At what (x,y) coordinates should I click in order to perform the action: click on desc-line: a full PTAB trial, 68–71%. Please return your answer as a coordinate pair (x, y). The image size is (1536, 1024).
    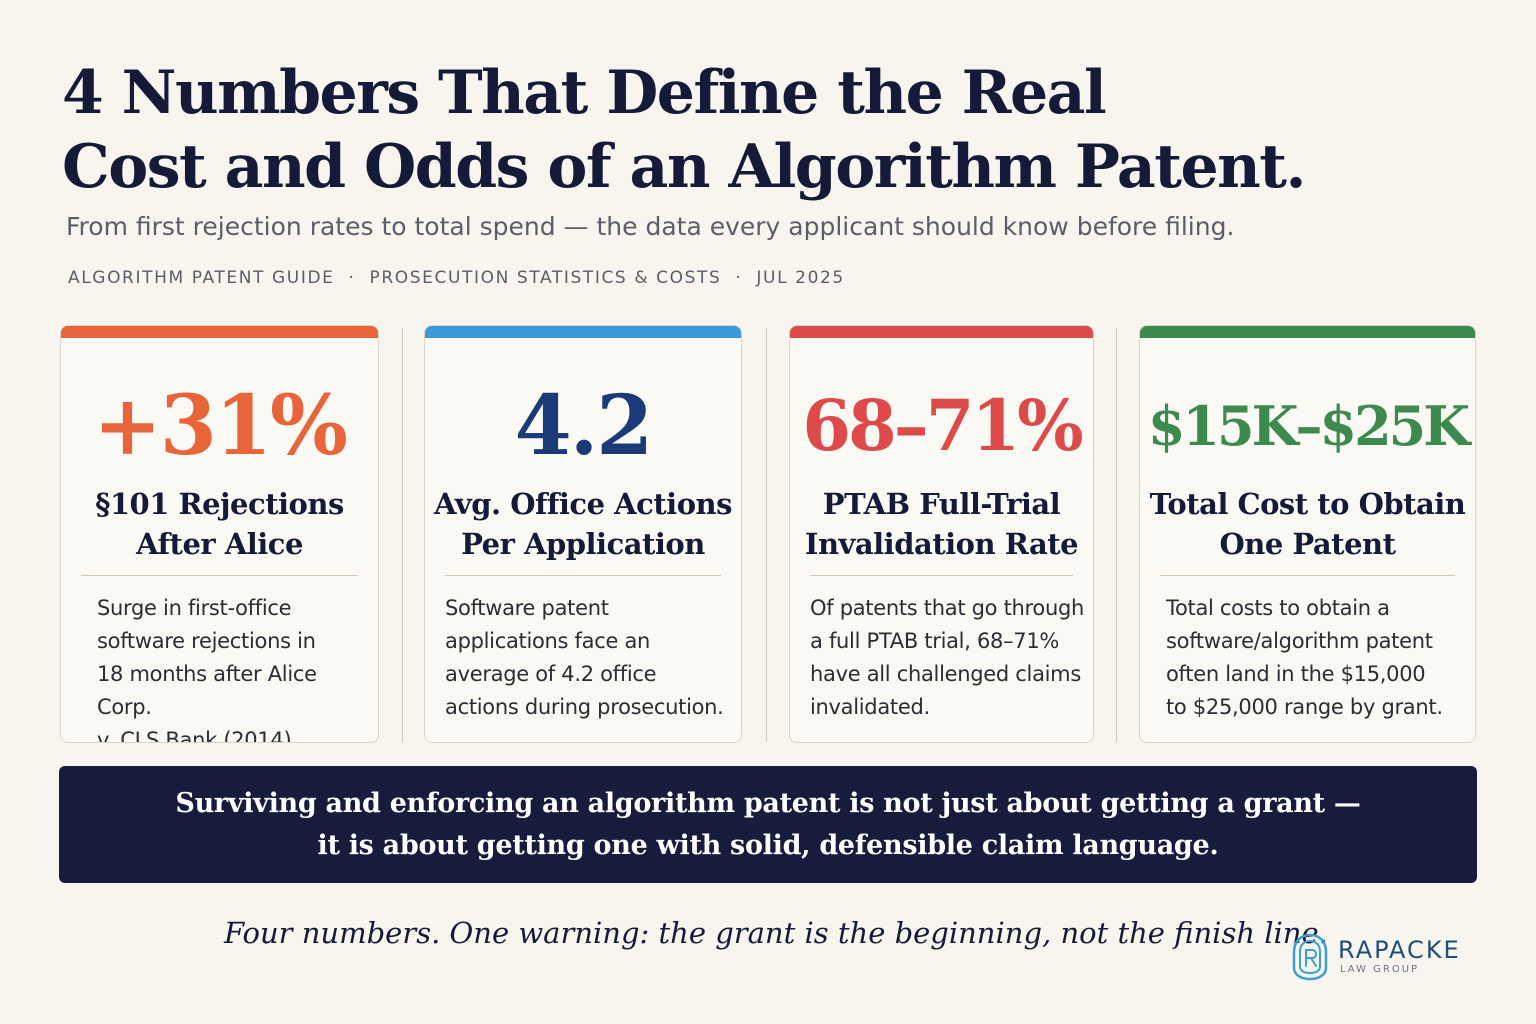
    Looking at the image, I should click on (935, 641).